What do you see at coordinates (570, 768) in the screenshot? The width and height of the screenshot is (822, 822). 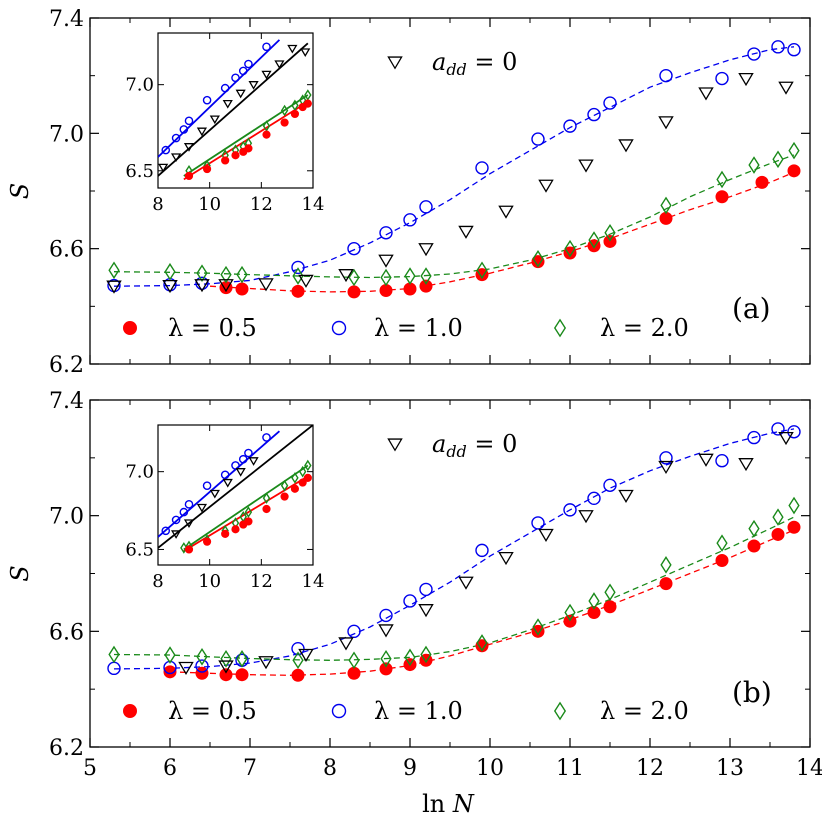 I see `x-tick-label: 11` at bounding box center [570, 768].